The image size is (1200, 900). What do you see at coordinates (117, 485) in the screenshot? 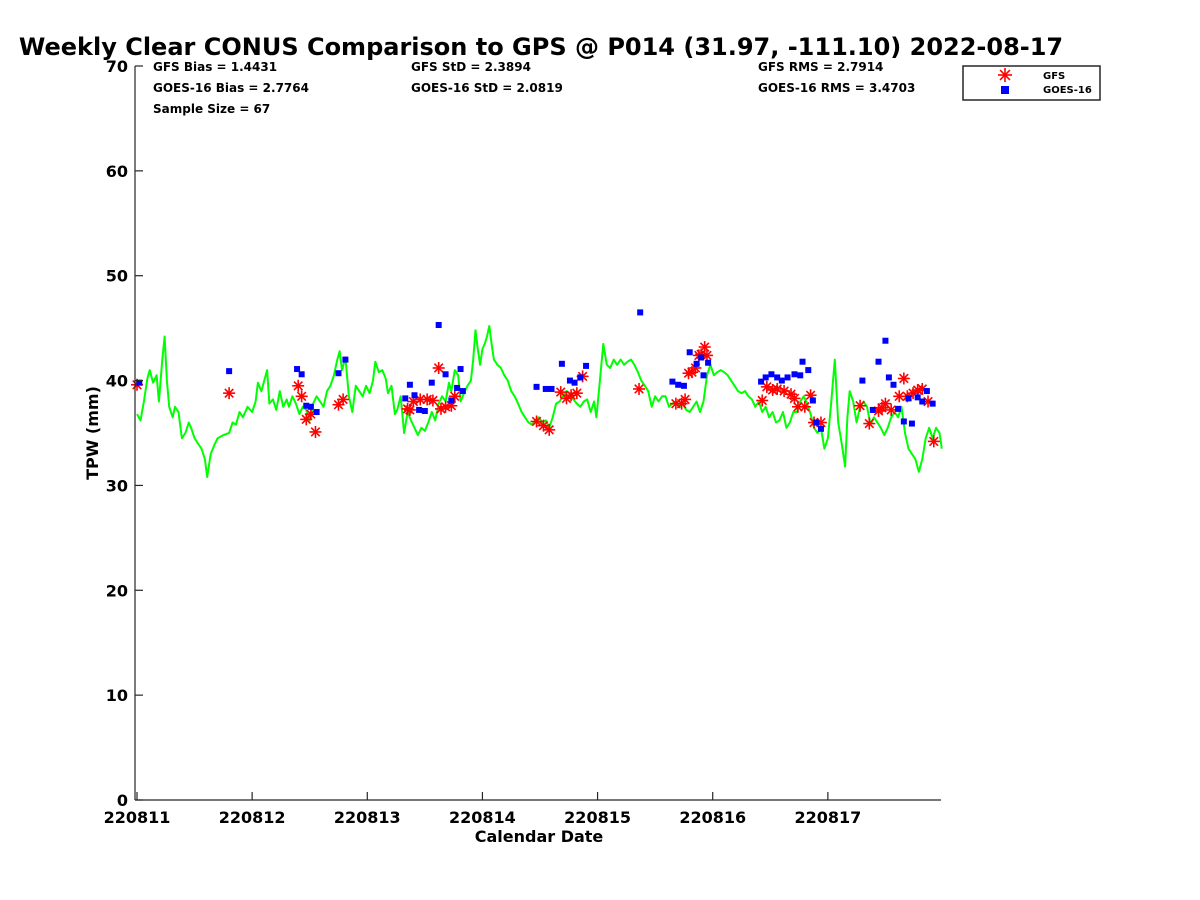
I see `y-tick-label: 30` at bounding box center [117, 485].